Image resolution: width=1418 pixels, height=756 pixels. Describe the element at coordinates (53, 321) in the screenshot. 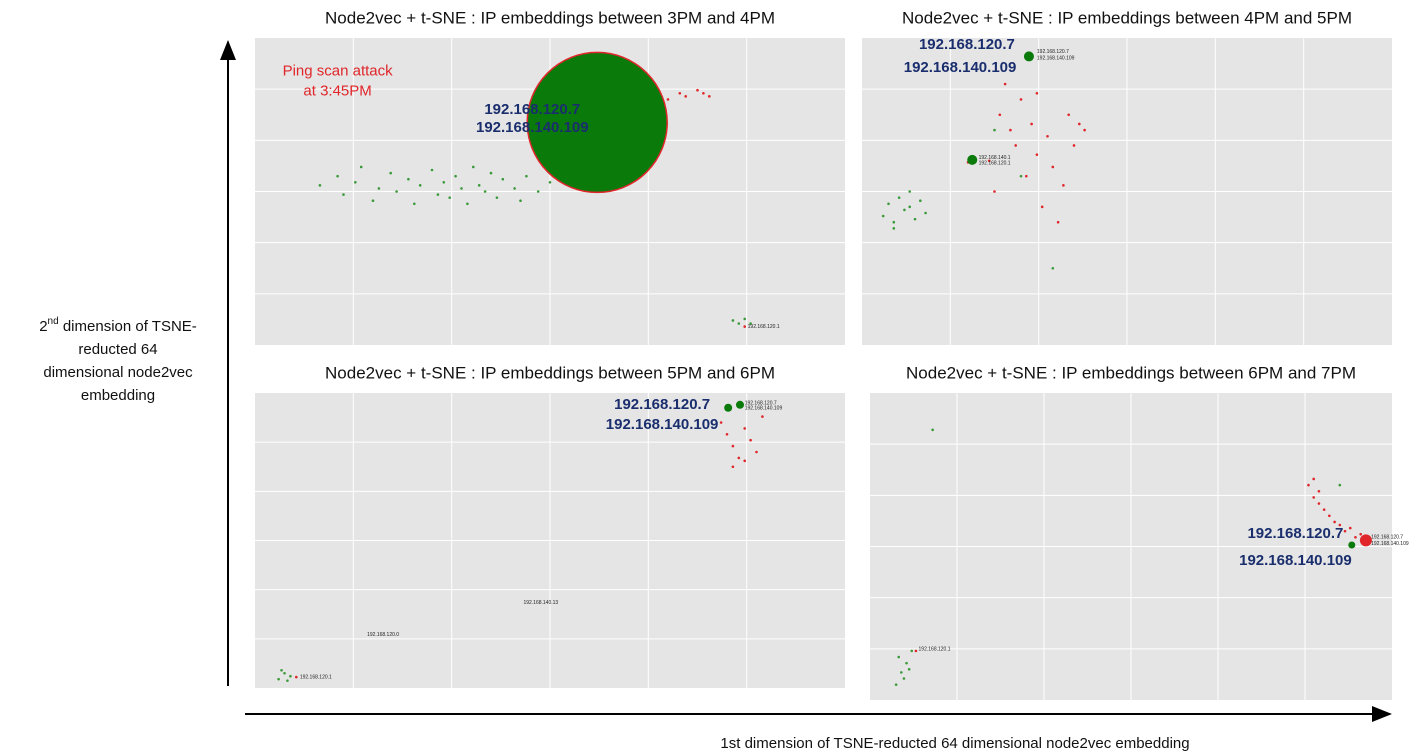

I see `y-label-part: nd` at that location.